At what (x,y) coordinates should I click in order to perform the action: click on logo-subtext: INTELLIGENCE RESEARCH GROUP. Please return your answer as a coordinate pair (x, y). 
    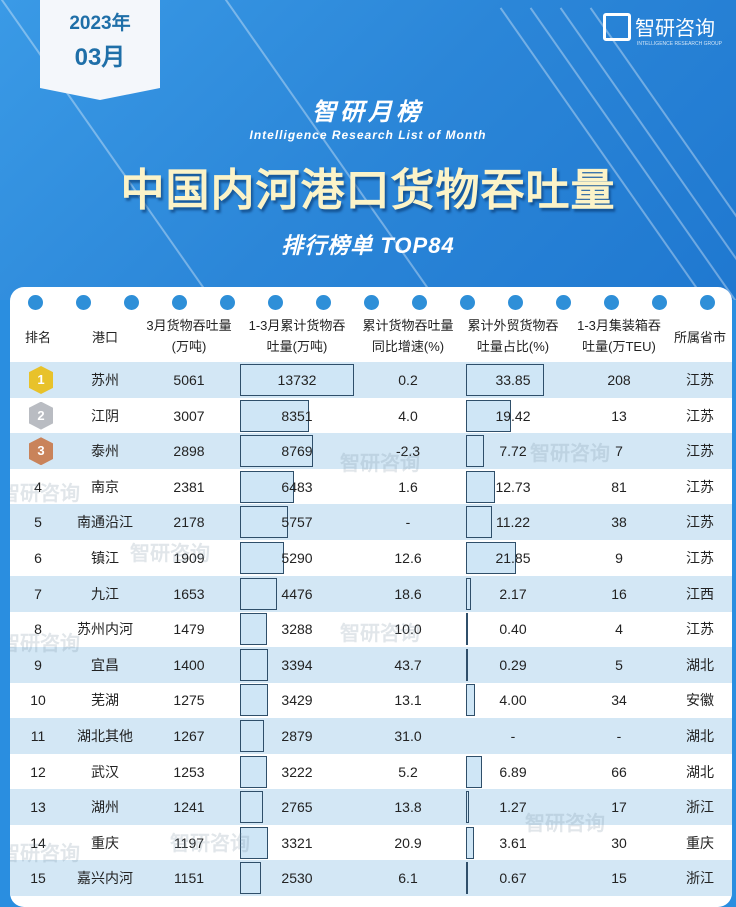
    Looking at the image, I should click on (679, 44).